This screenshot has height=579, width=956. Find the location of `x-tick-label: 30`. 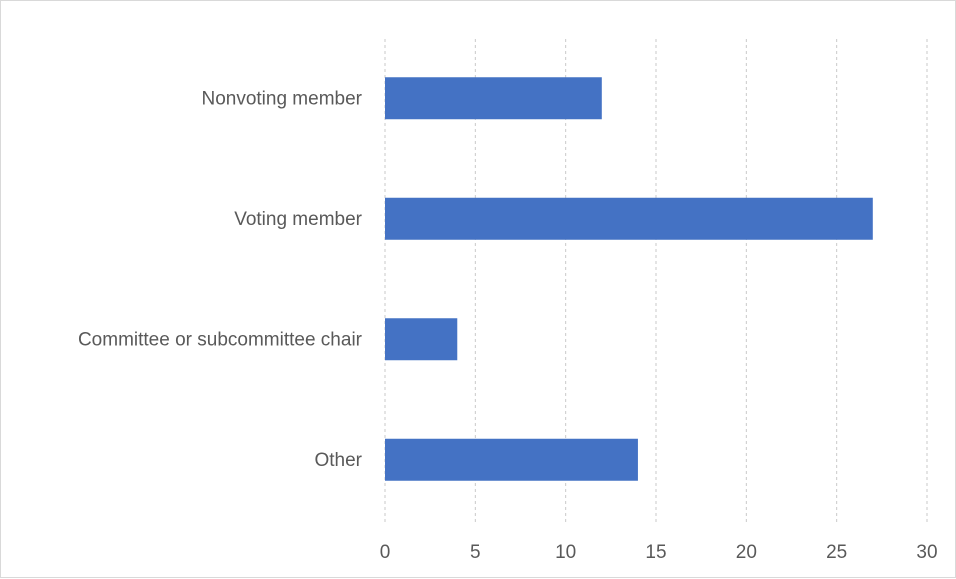

x-tick-label: 30 is located at coordinates (926, 552).